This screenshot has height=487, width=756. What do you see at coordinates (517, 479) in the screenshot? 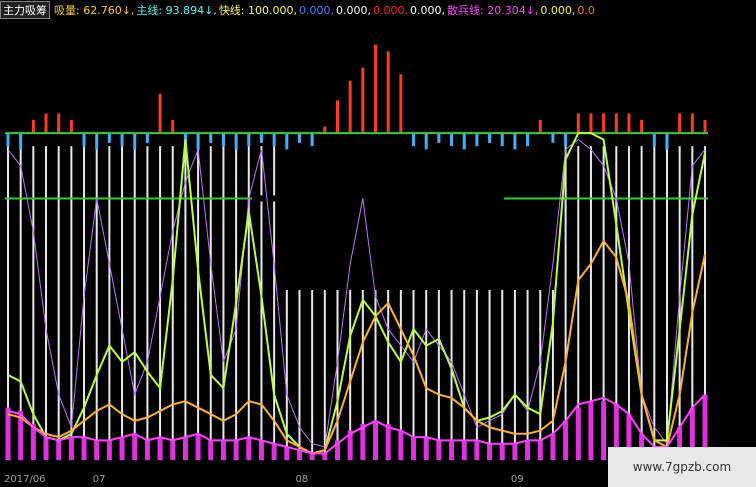
I see `x-tick-label: 09` at bounding box center [517, 479].